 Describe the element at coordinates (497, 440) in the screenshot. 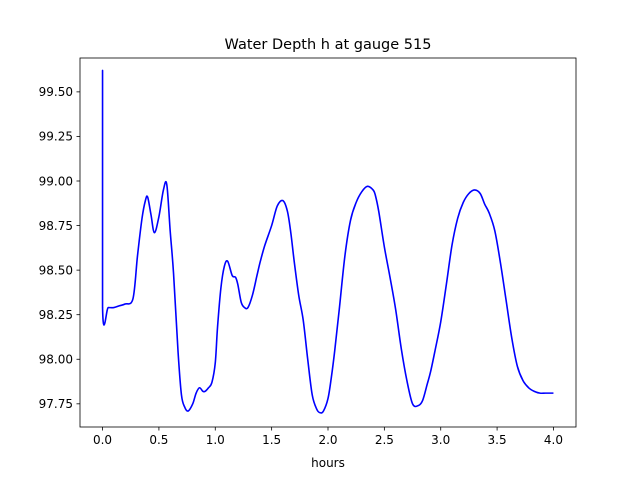

I see `x-tick-label: 3.5` at that location.